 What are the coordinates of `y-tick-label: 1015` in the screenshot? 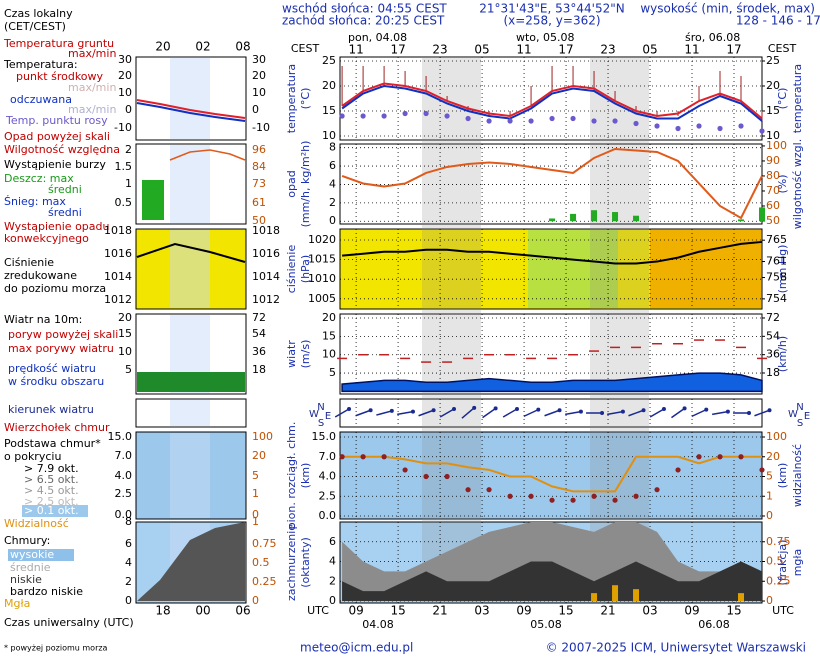 It's located at (322, 259).